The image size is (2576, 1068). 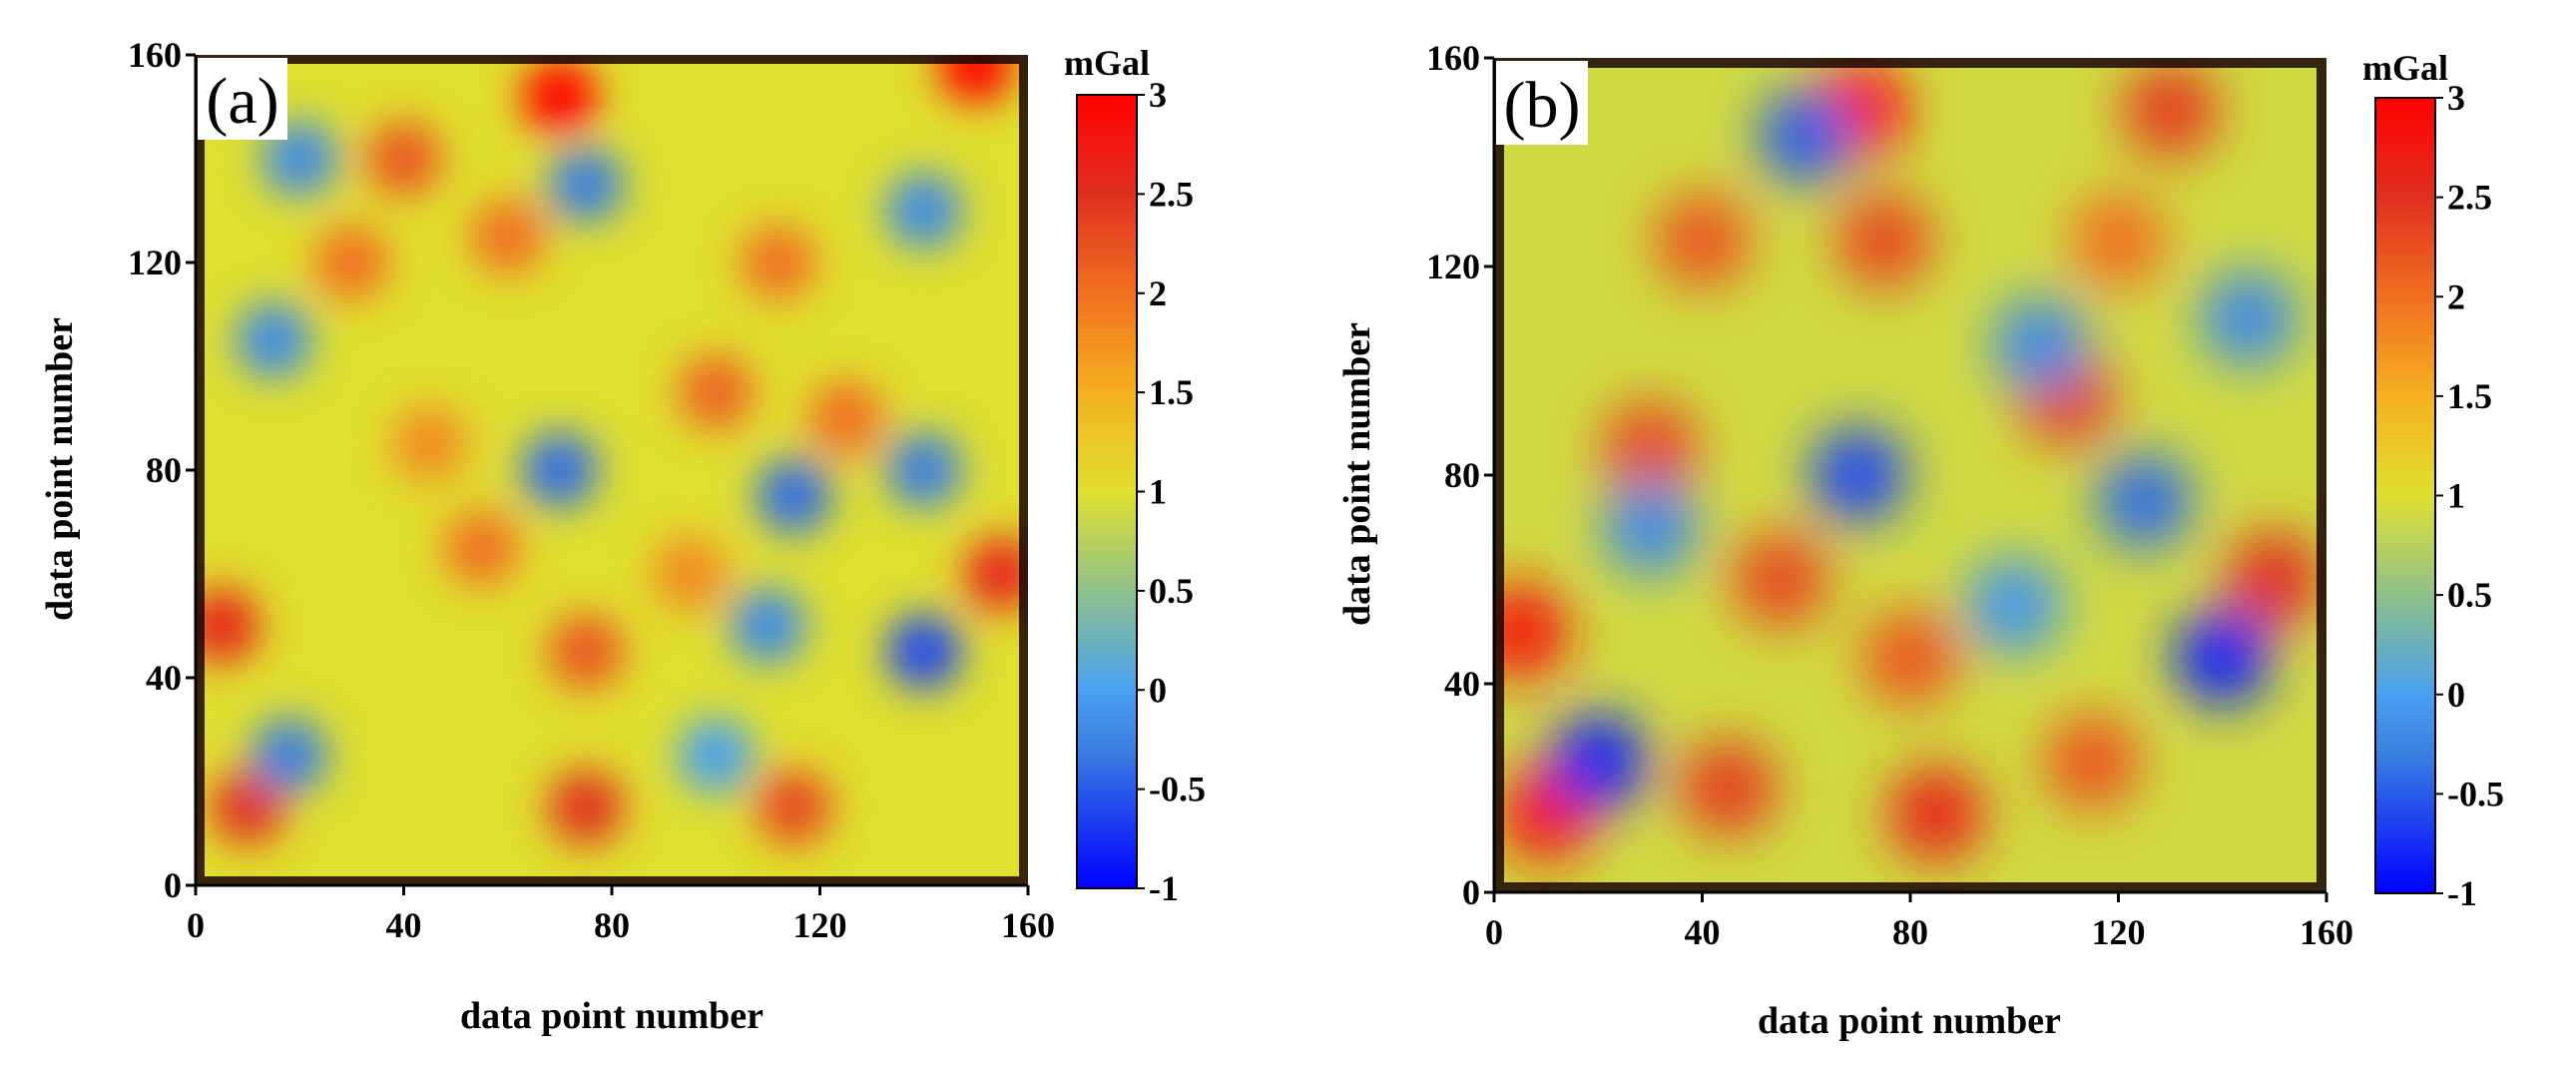 What do you see at coordinates (2405, 68) in the screenshot?
I see `colorbar-unit-label: mGal` at bounding box center [2405, 68].